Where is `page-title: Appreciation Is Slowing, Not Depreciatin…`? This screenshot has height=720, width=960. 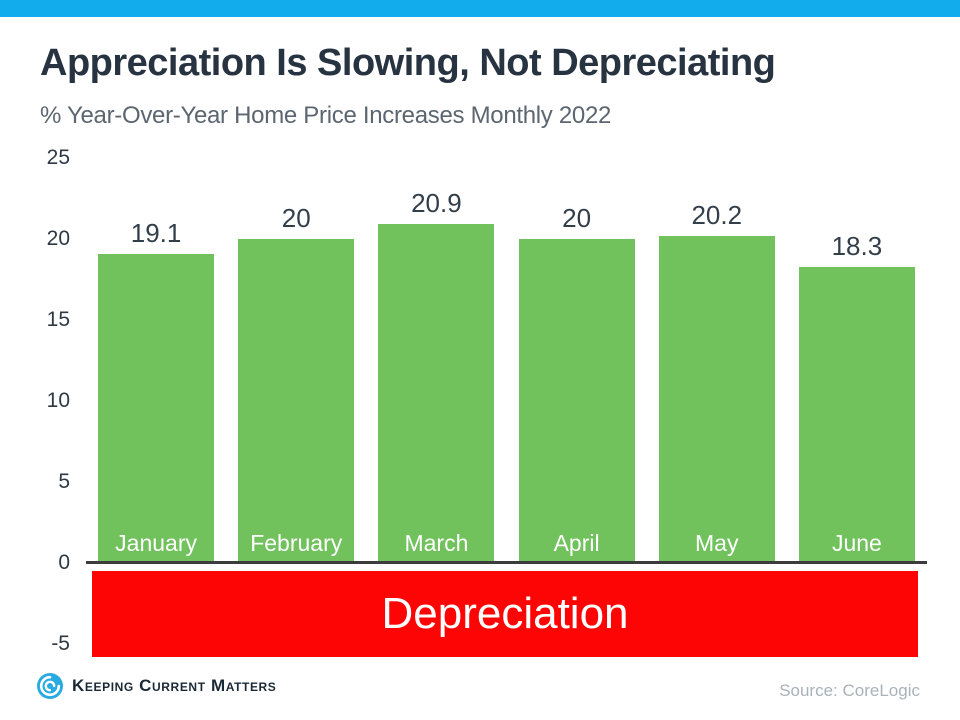 page-title: Appreciation Is Slowing, Not Depreciatin… is located at coordinates (408, 63).